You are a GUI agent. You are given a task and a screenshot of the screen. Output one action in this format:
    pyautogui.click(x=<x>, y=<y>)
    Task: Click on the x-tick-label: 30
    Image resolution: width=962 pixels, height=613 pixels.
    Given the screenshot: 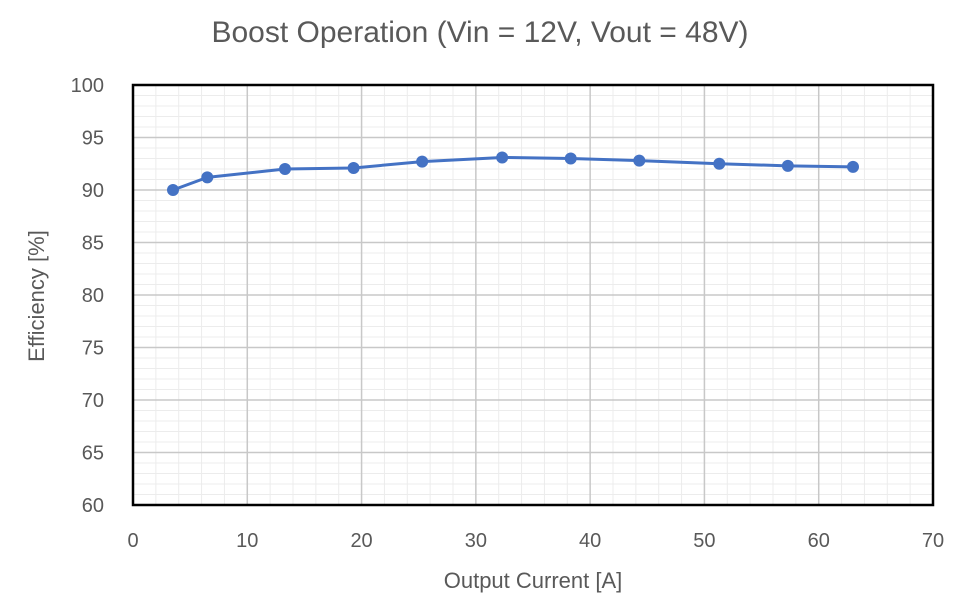 What is the action you would take?
    pyautogui.click(x=476, y=541)
    